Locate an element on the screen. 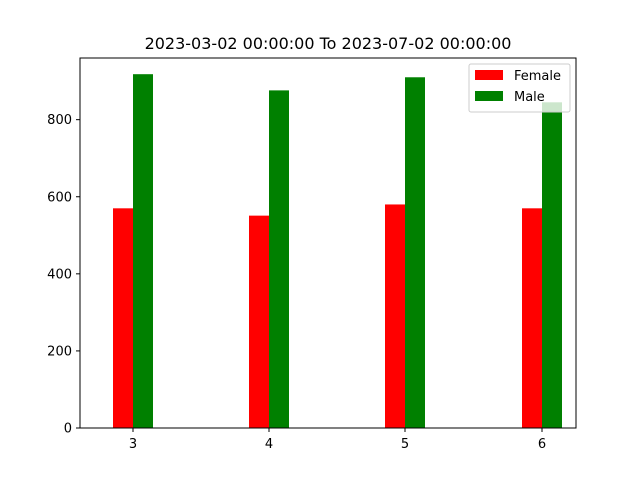 The image size is (640, 480). legend-label-female: Female is located at coordinates (537, 76).